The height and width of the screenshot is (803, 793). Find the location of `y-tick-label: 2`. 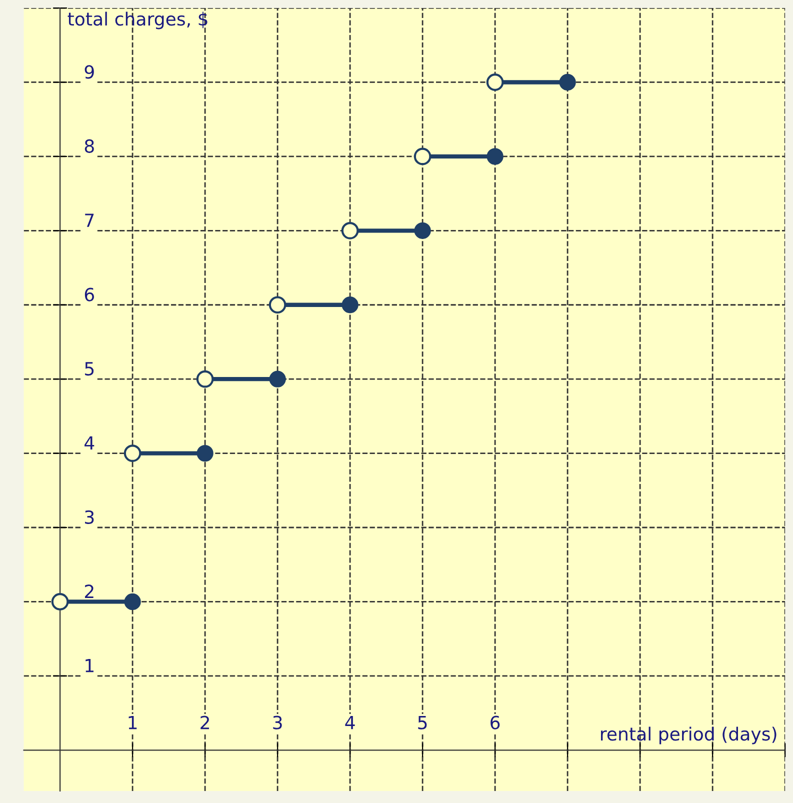

y-tick-label: 2 is located at coordinates (89, 591).